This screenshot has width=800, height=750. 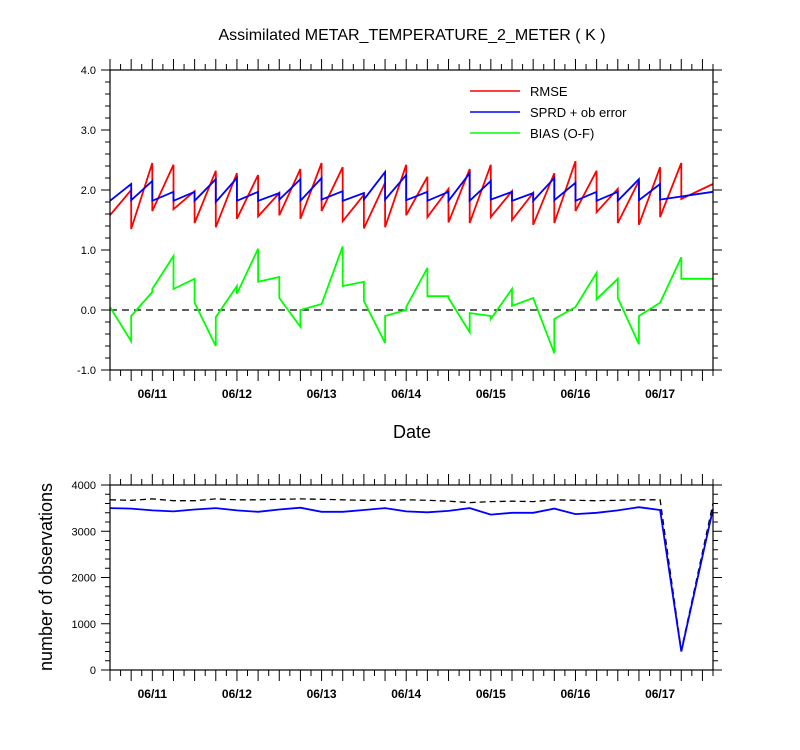 What do you see at coordinates (578, 112) in the screenshot?
I see `legend-label-sprd: SPRD + ob error` at bounding box center [578, 112].